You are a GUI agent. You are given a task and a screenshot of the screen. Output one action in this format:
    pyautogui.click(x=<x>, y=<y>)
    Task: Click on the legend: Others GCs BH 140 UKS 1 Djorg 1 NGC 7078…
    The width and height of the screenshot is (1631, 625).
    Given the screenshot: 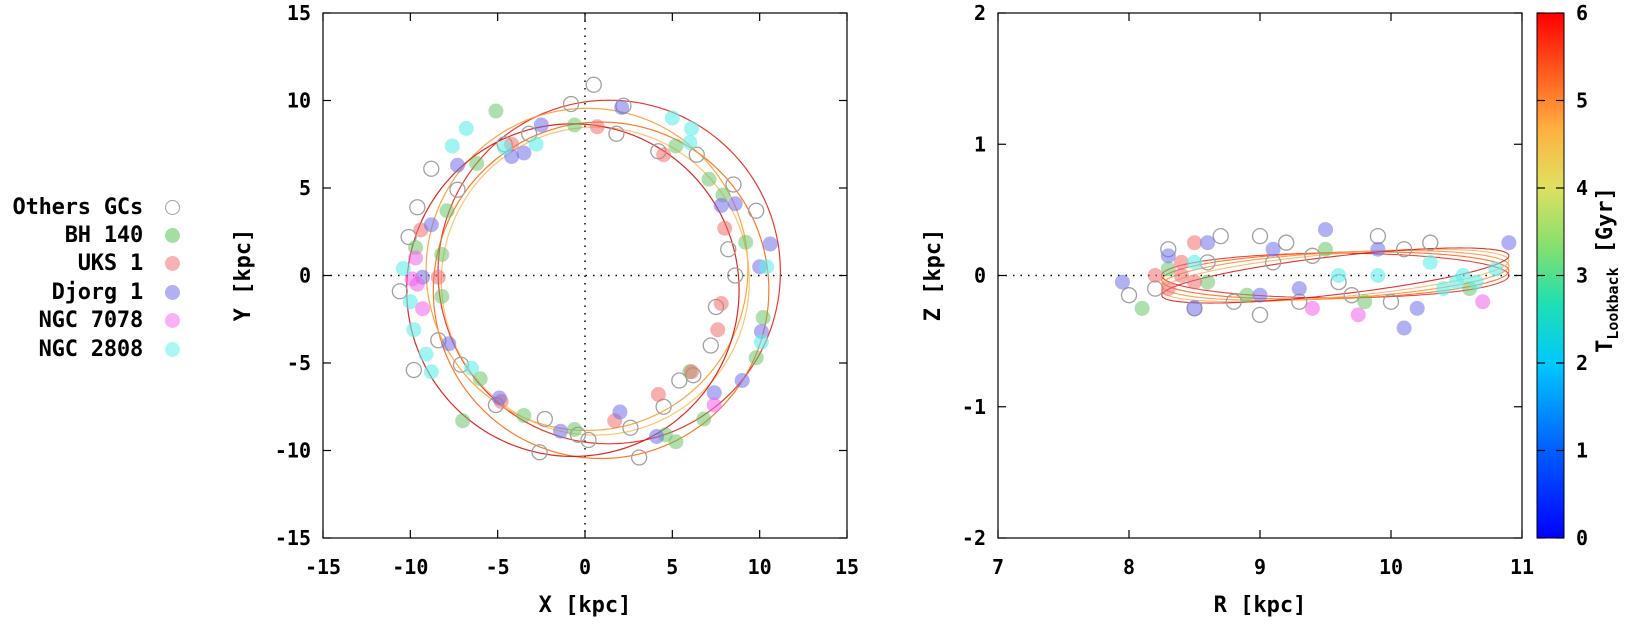 What is the action you would take?
    pyautogui.click(x=99, y=278)
    